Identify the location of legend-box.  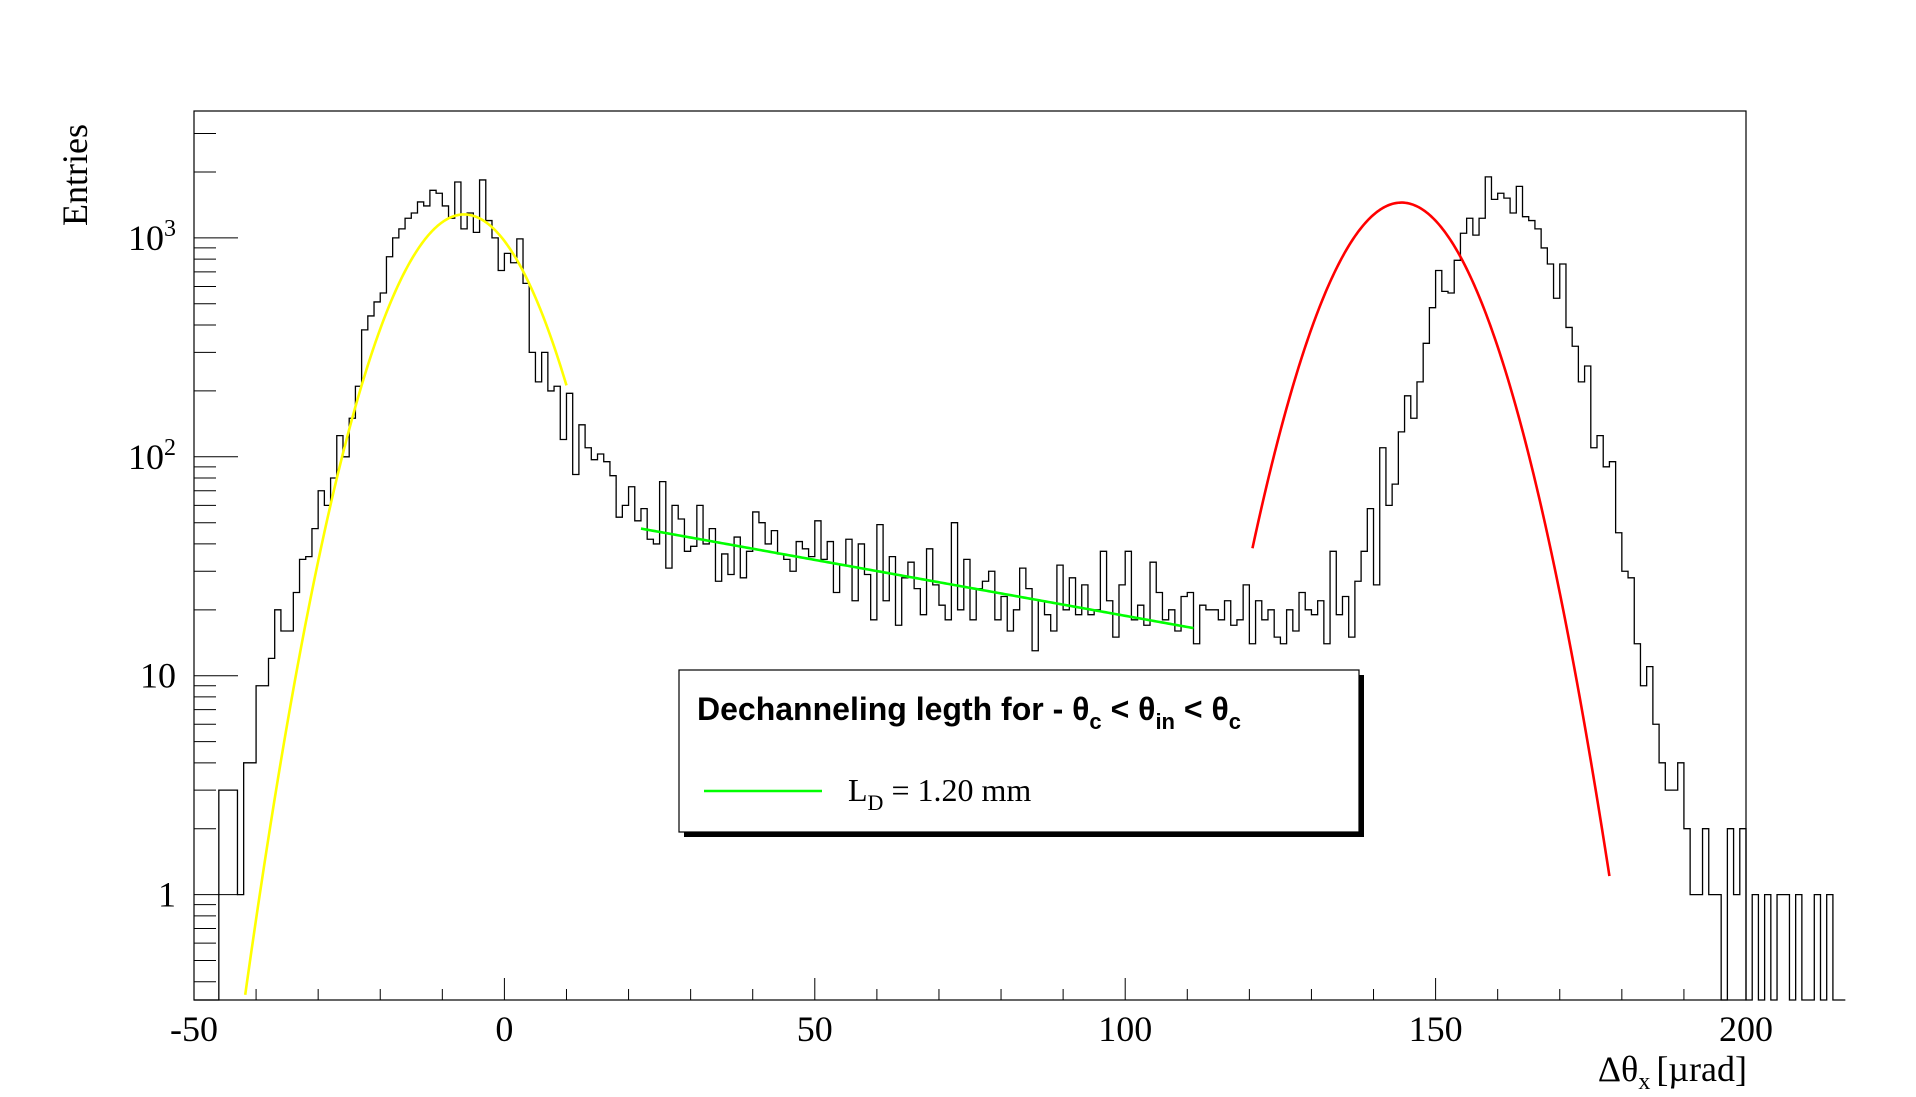
(1019, 751).